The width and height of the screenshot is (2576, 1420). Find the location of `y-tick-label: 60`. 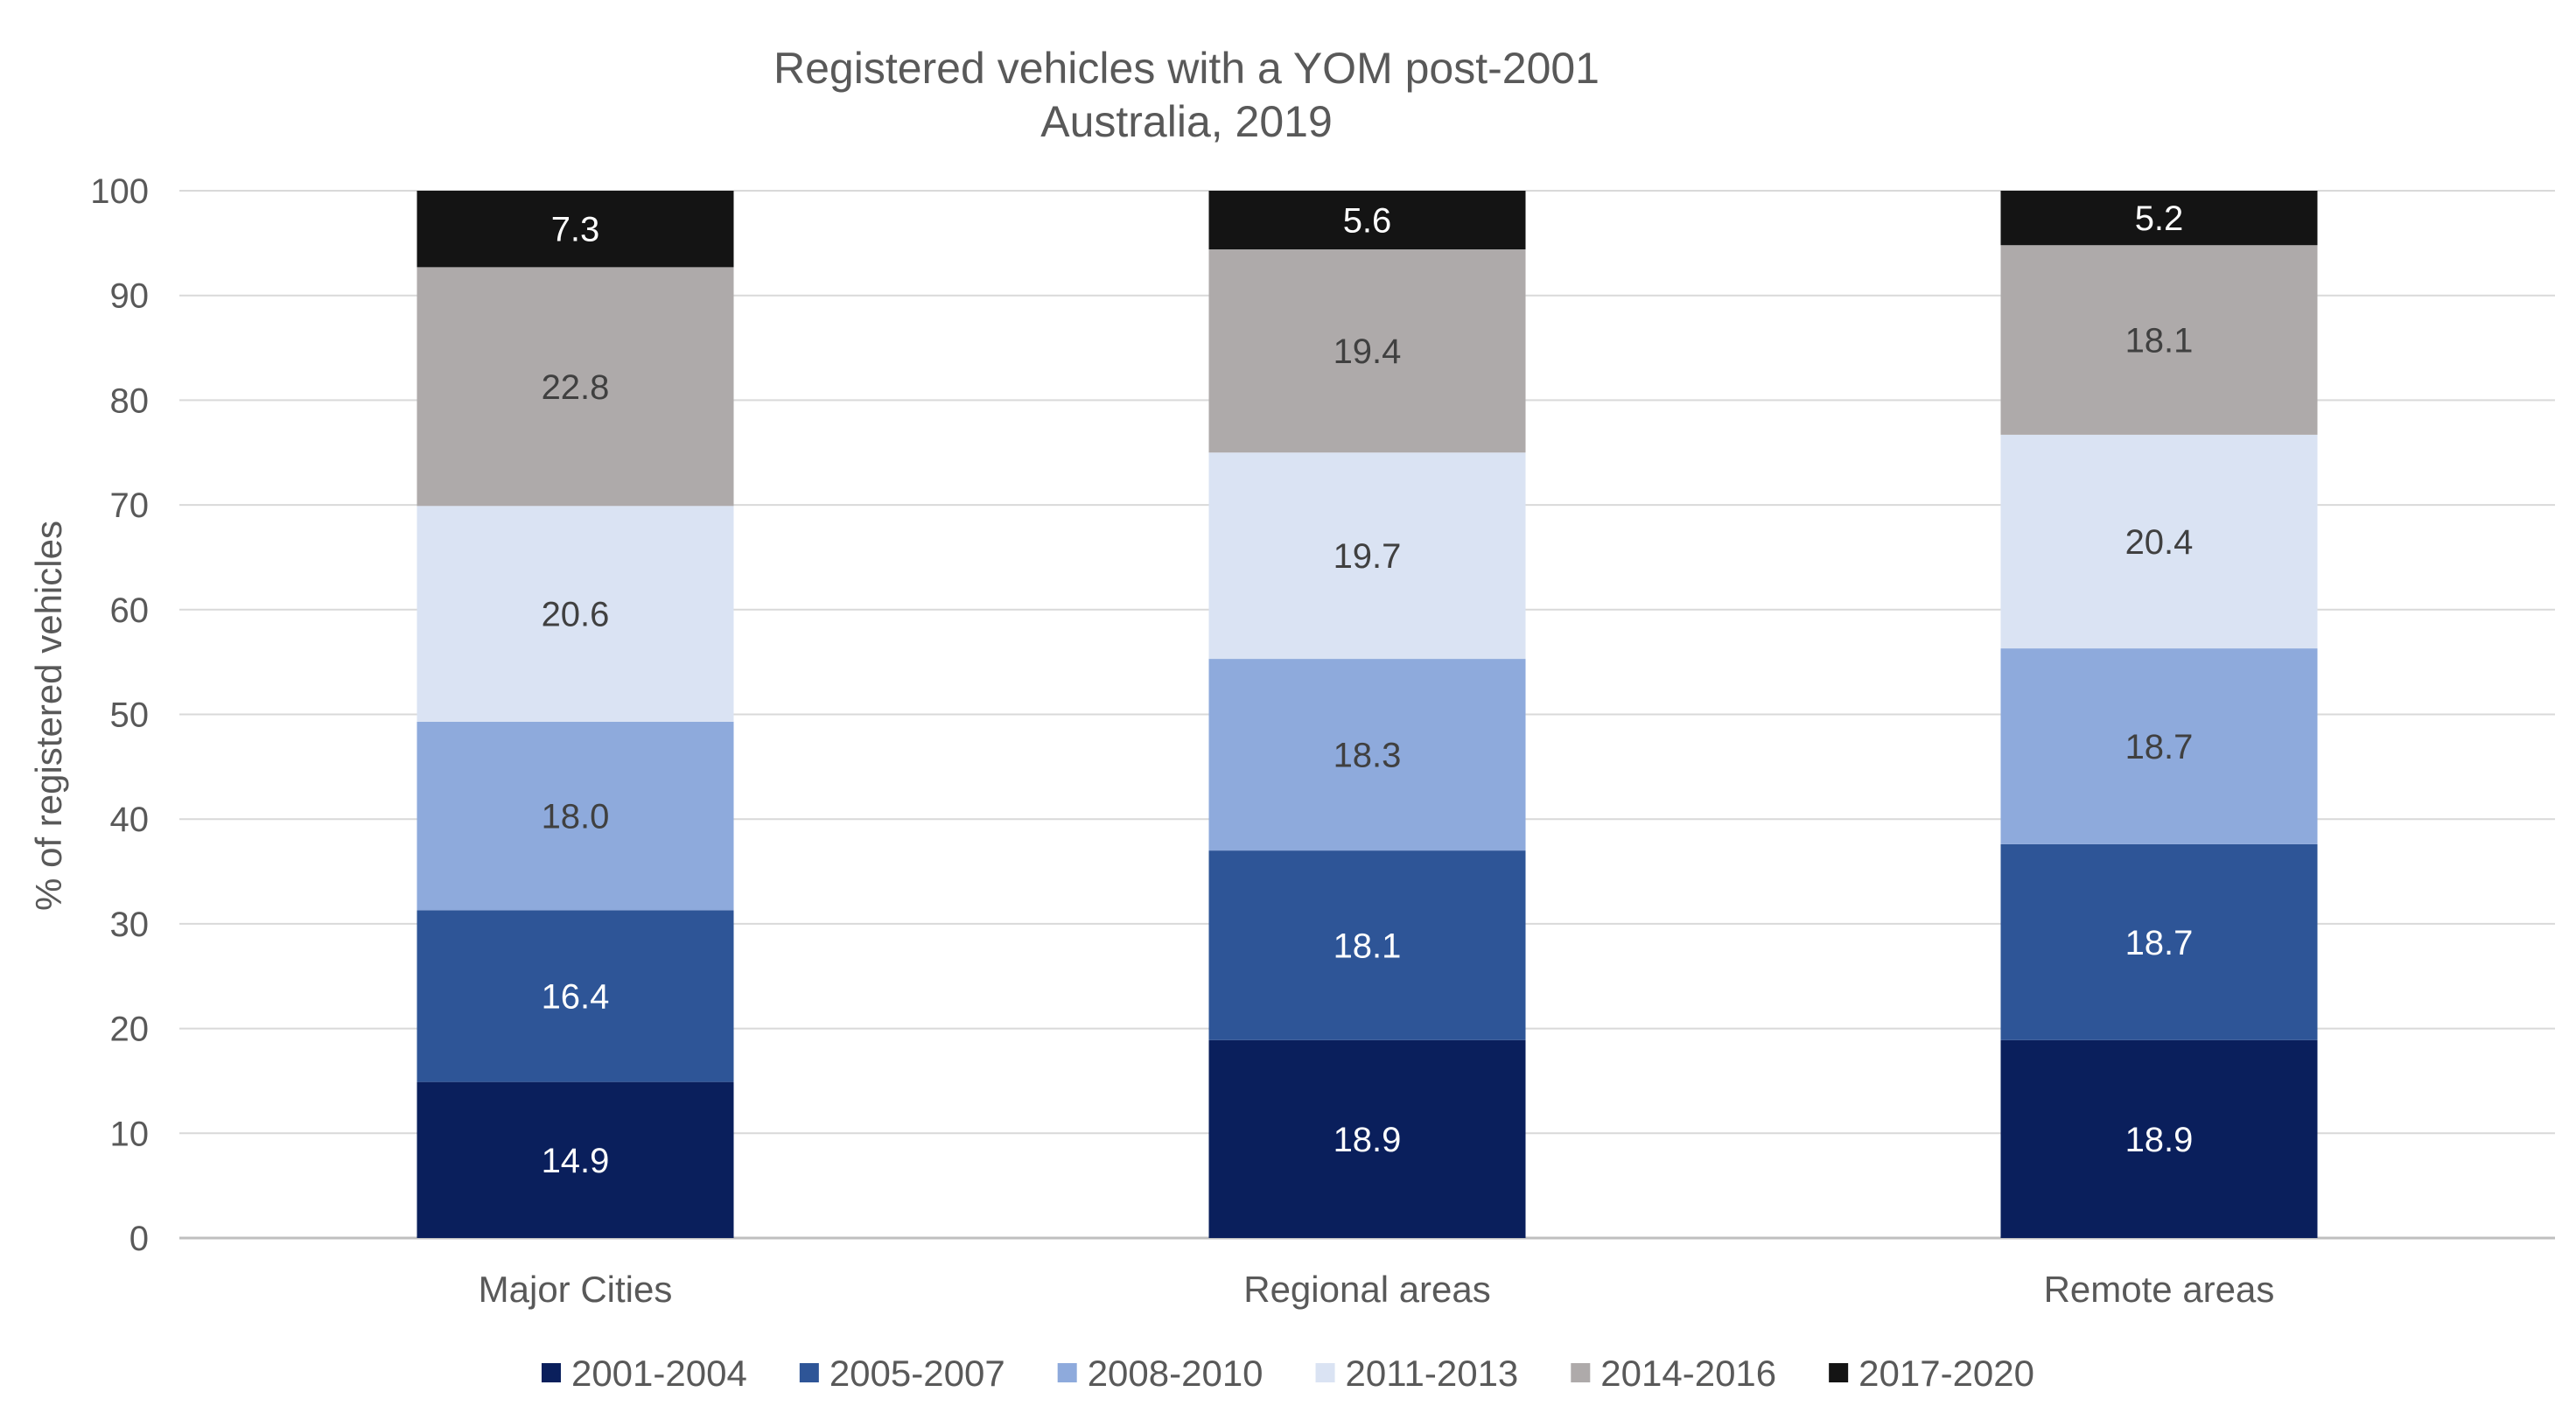

y-tick-label: 60 is located at coordinates (130, 610).